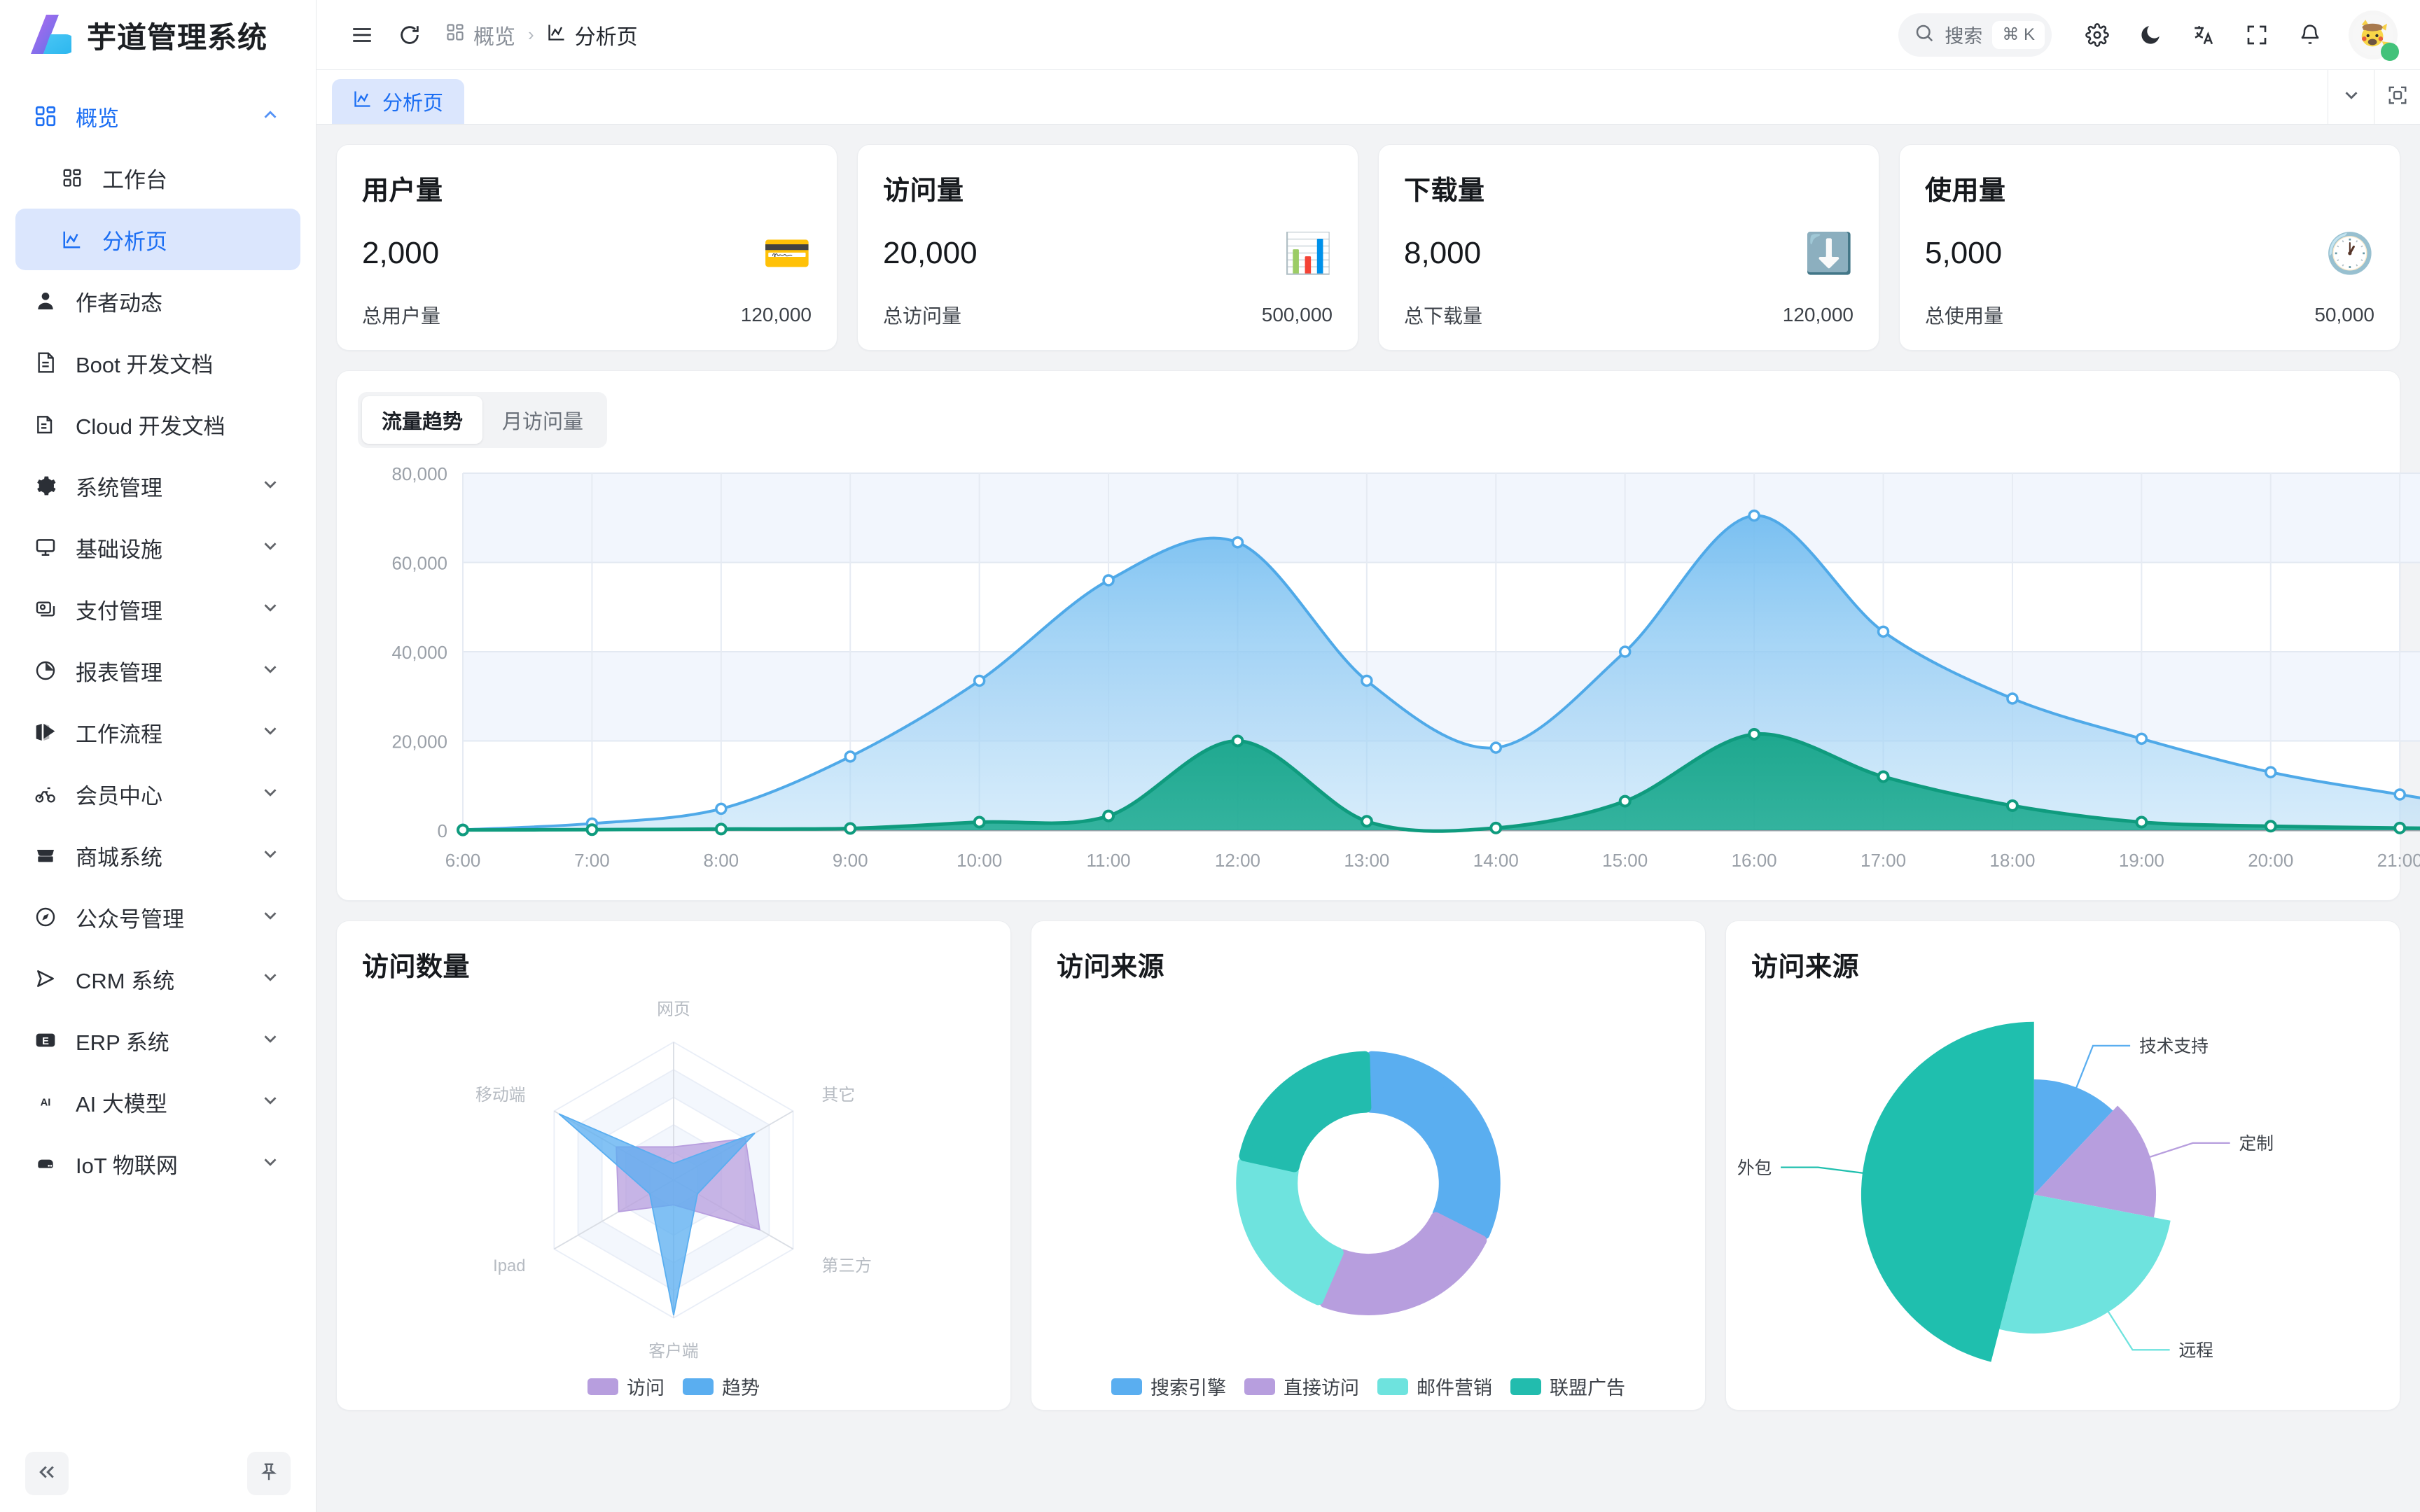  I want to click on svg-text: 10:00, so click(979, 860).